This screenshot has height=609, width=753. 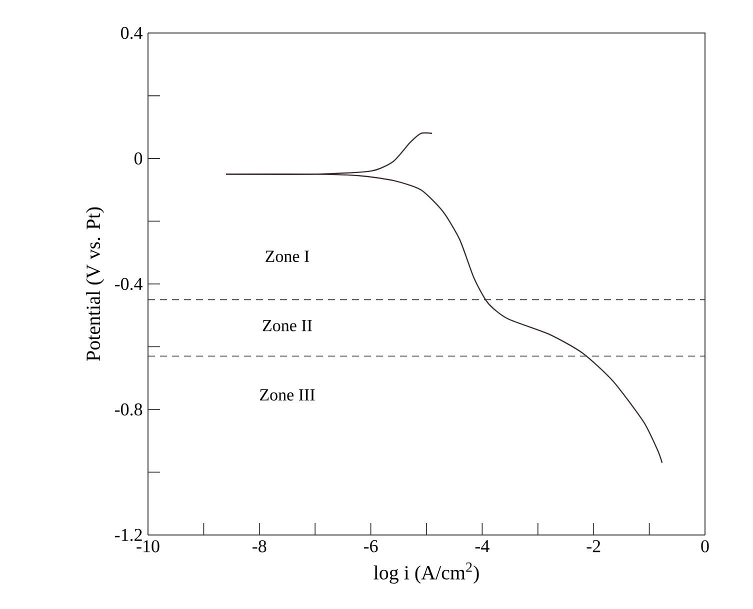 What do you see at coordinates (138, 158) in the screenshot?
I see `y-tick-label: 0` at bounding box center [138, 158].